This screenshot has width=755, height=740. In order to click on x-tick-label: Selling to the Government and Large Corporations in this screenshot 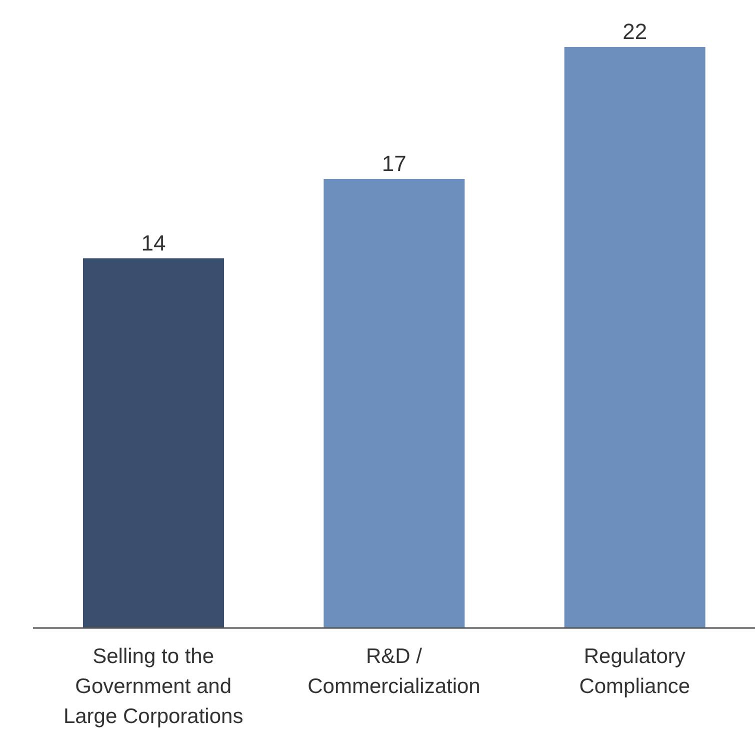, I will do `click(153, 687)`.